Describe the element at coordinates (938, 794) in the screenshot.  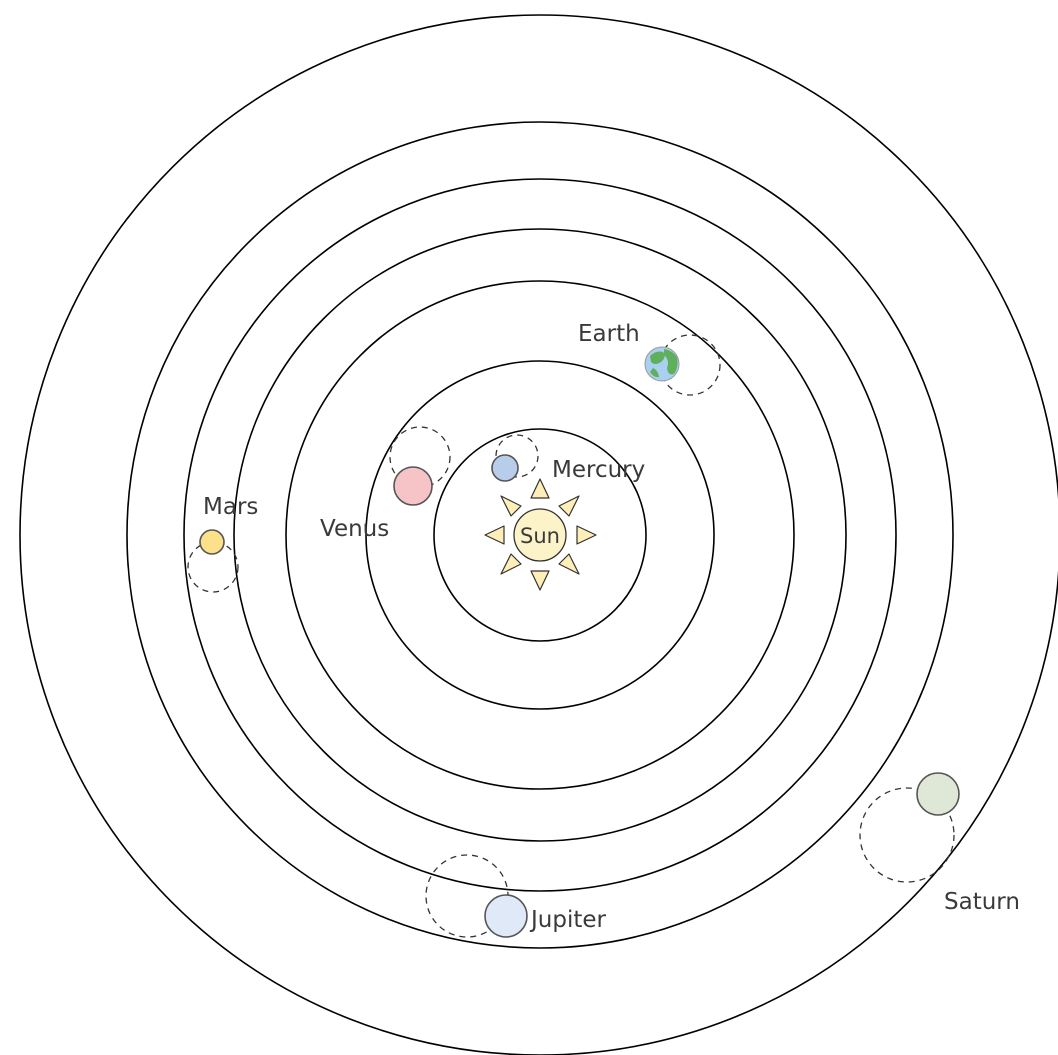
I see `saturn-planet` at that location.